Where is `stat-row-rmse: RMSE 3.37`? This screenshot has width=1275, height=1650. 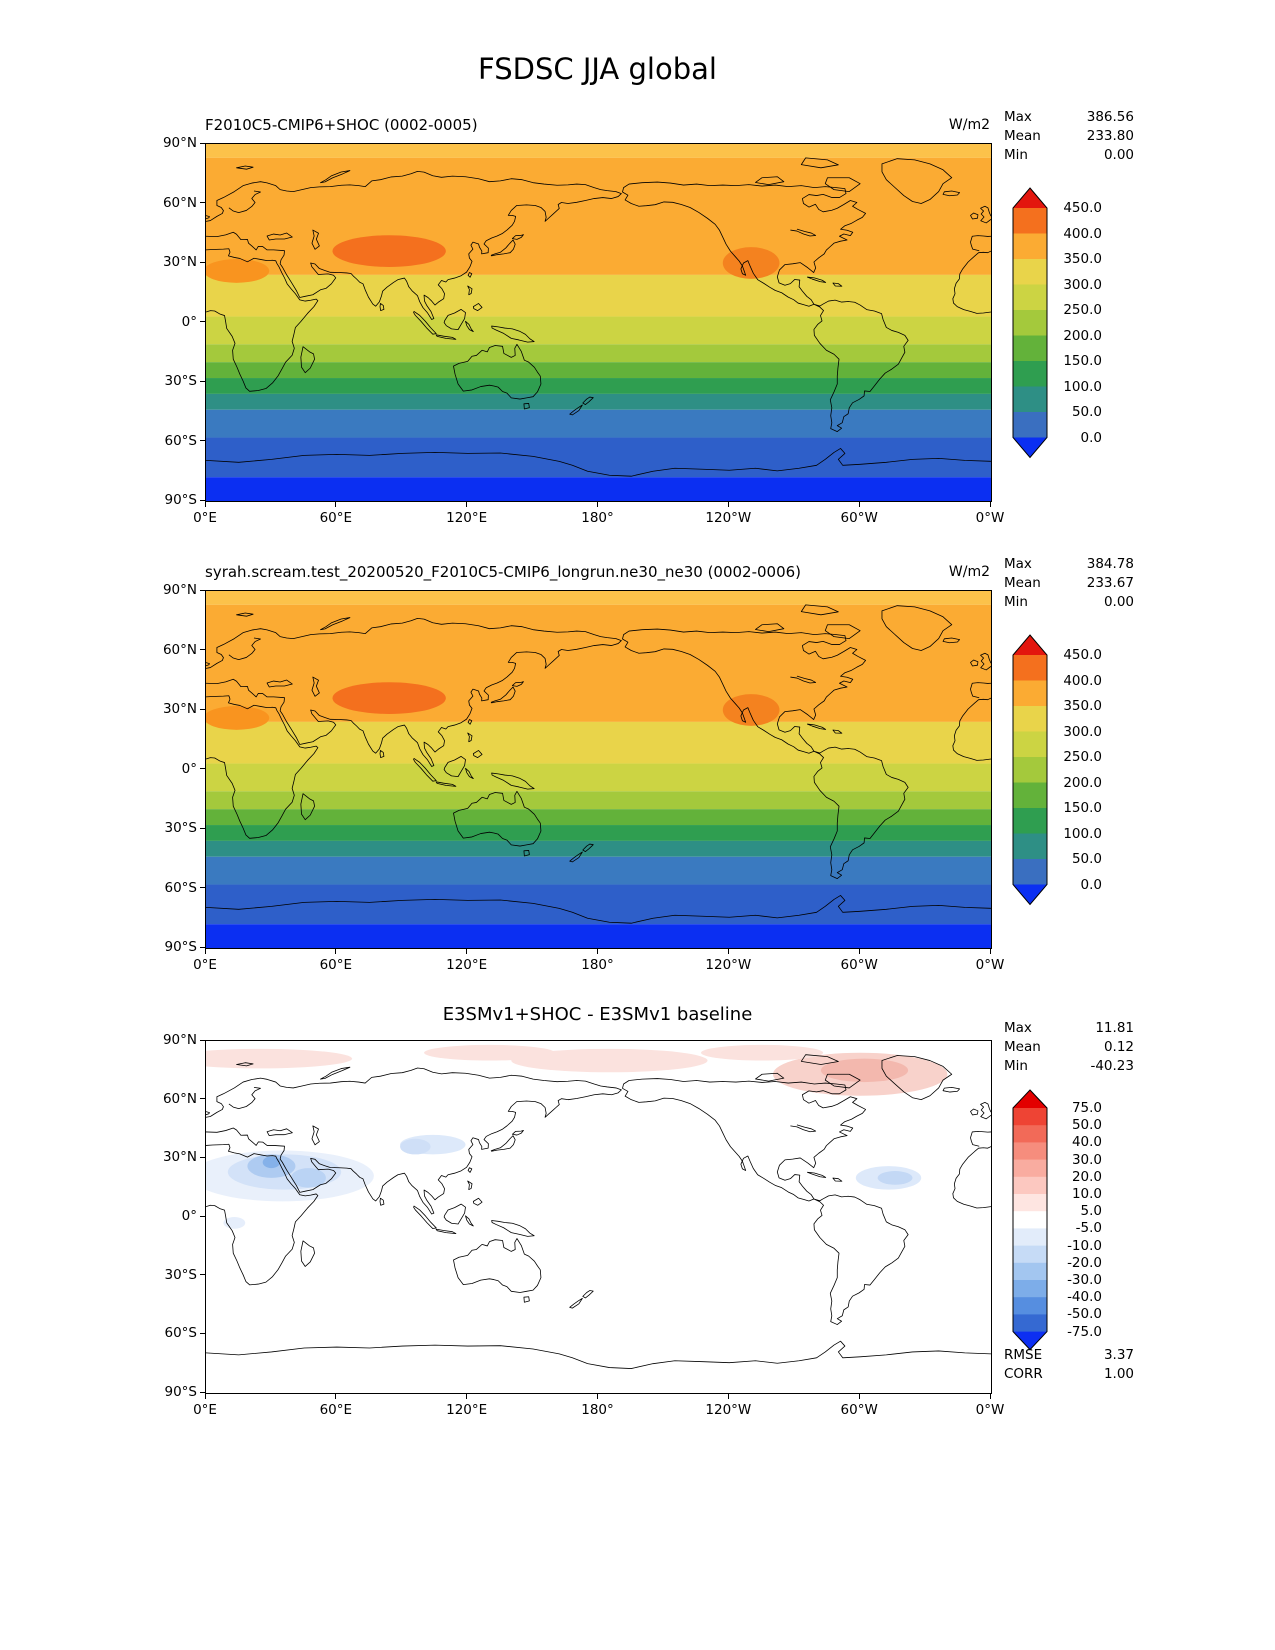 stat-row-rmse: RMSE 3.37 is located at coordinates (1069, 1355).